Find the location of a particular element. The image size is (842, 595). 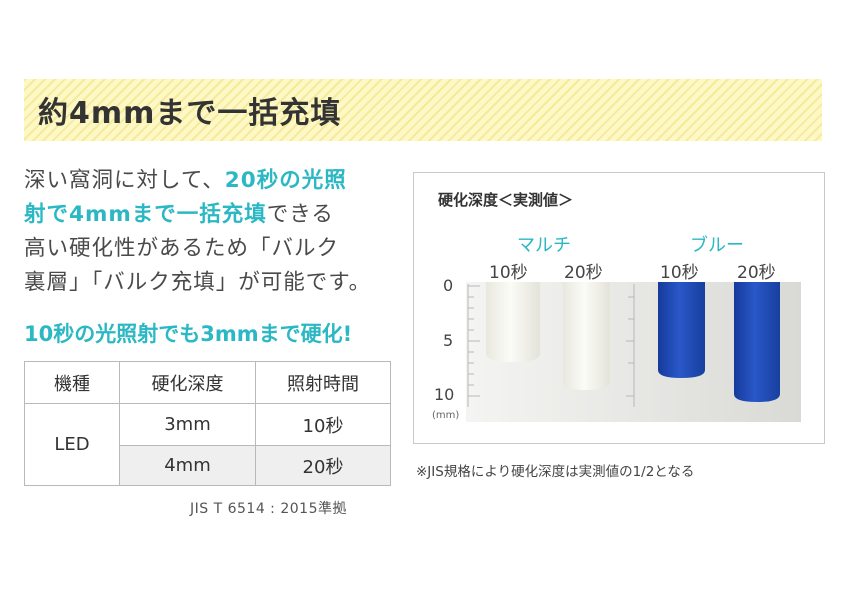

text-span: できる is located at coordinates (300, 214).